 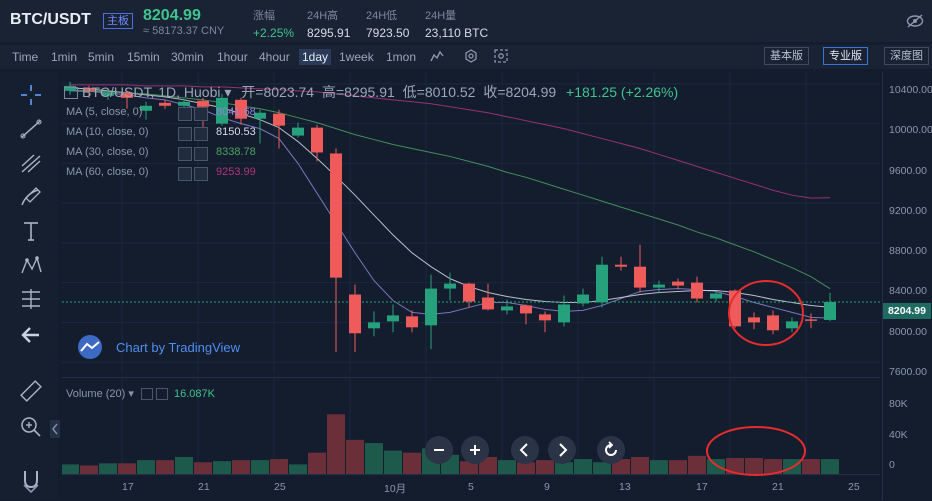 What do you see at coordinates (31, 163) in the screenshot?
I see `pitchfork-icon` at bounding box center [31, 163].